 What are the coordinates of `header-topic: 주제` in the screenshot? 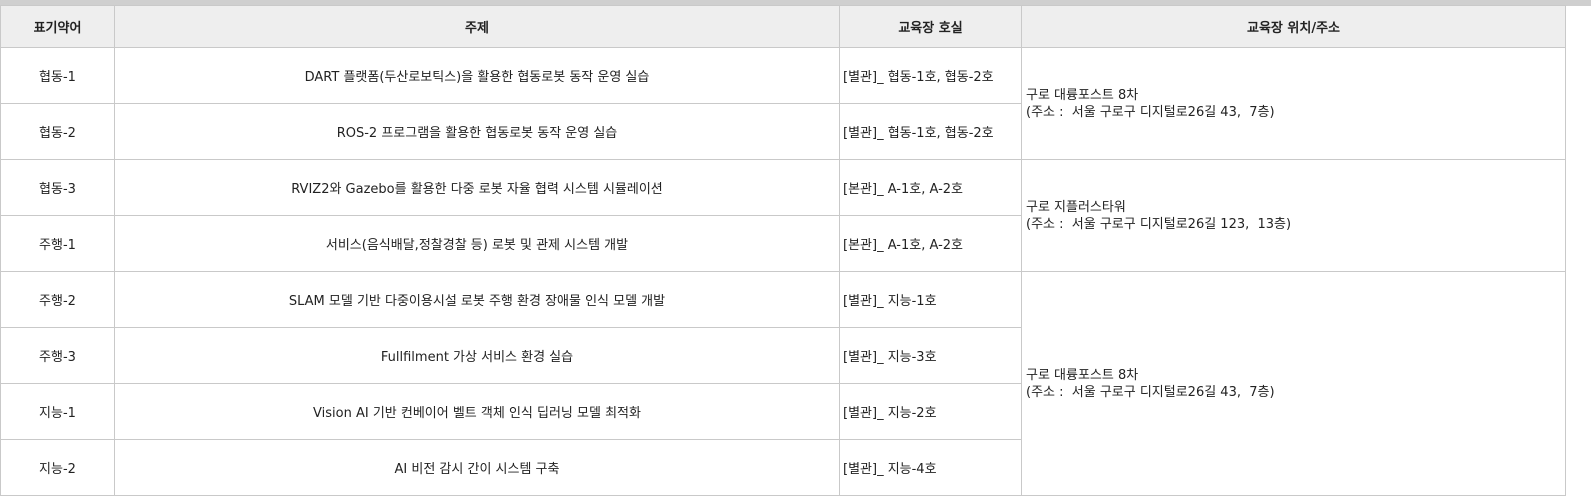 It's located at (477, 26).